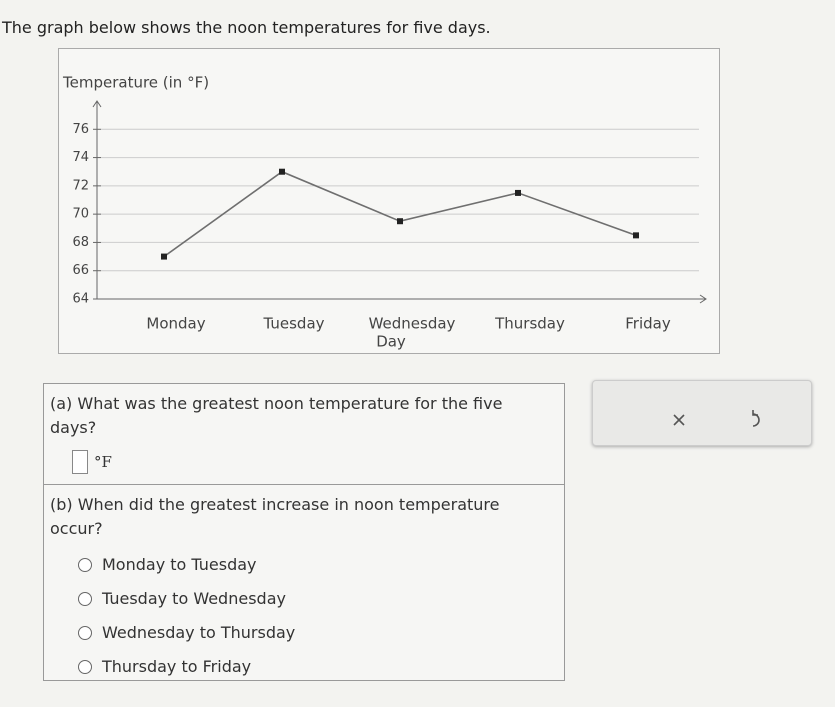 The width and height of the screenshot is (835, 707). I want to click on close-button, so click(679, 420).